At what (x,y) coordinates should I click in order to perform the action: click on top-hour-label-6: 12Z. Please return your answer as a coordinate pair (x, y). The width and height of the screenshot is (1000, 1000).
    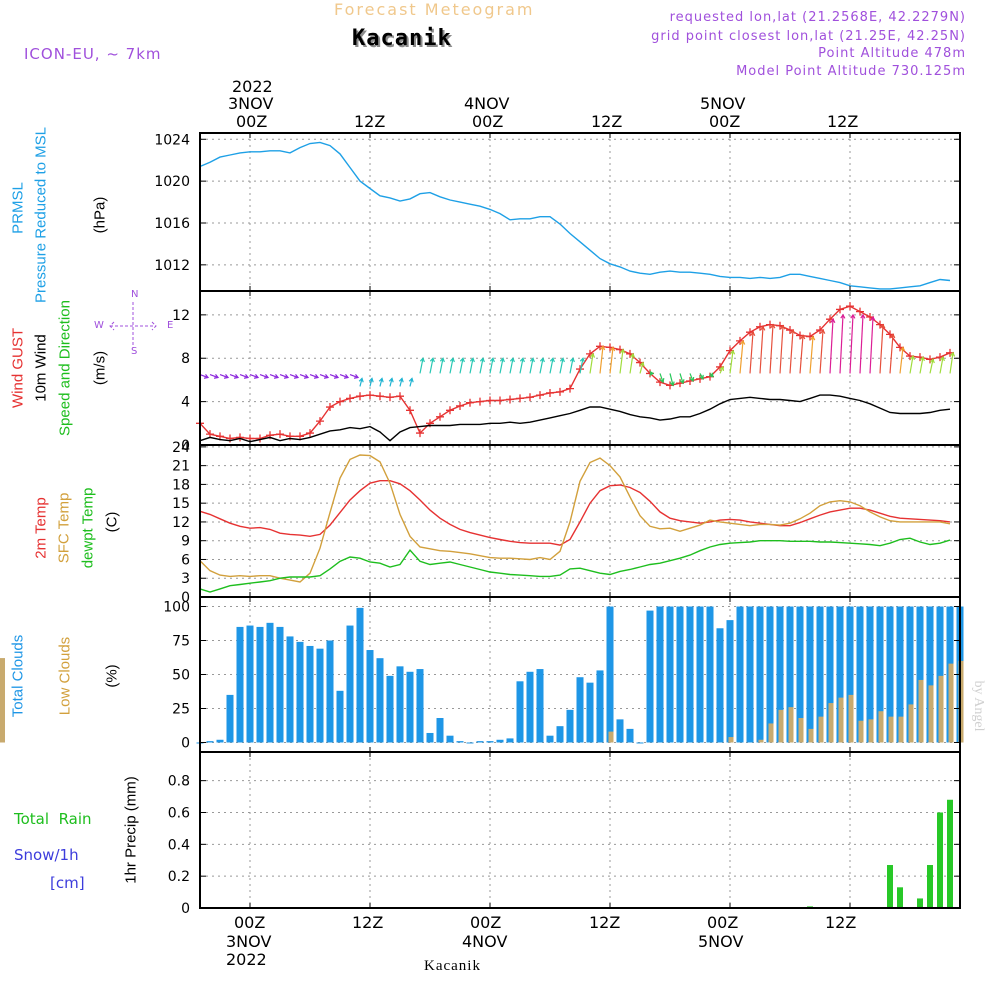
    Looking at the image, I should click on (843, 121).